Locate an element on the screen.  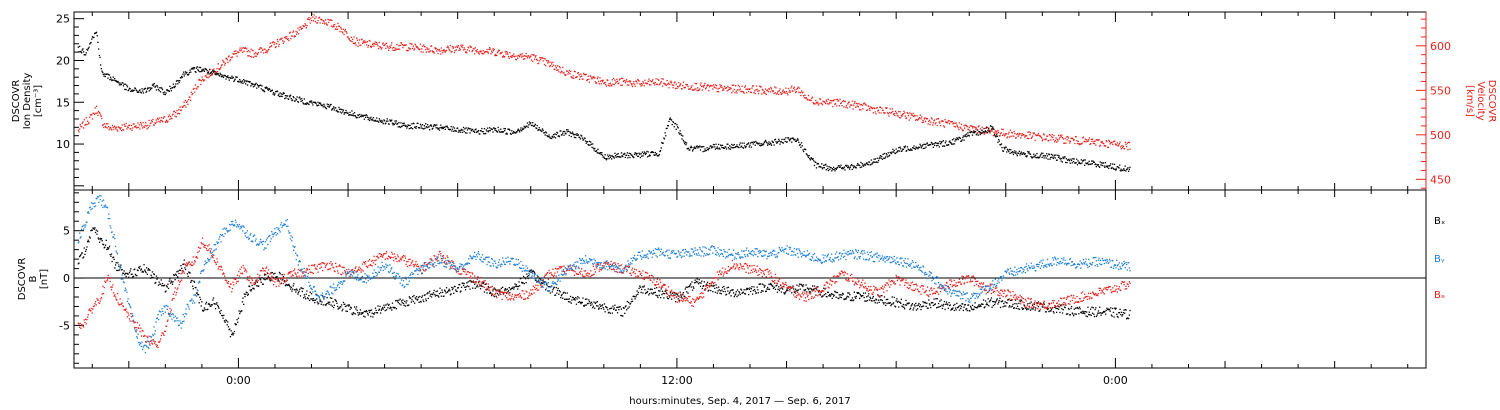
density-tick-label: 20 is located at coordinates (63, 60).